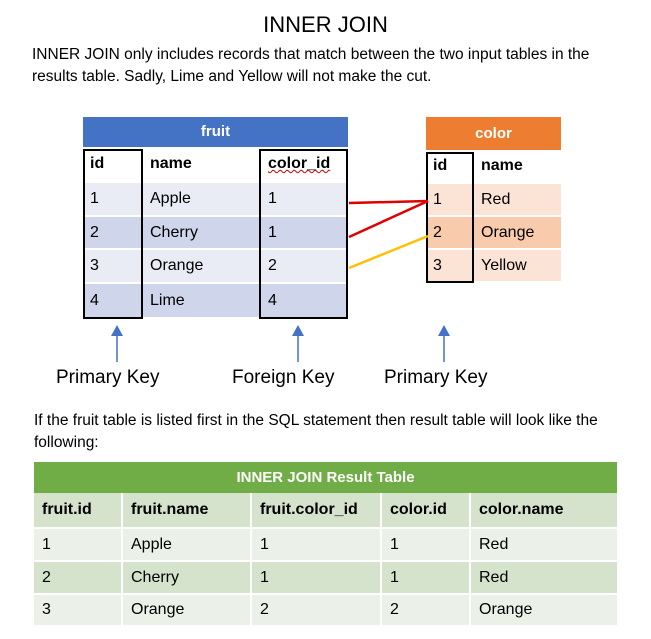  What do you see at coordinates (298, 343) in the screenshot?
I see `arrow-foreign-key` at bounding box center [298, 343].